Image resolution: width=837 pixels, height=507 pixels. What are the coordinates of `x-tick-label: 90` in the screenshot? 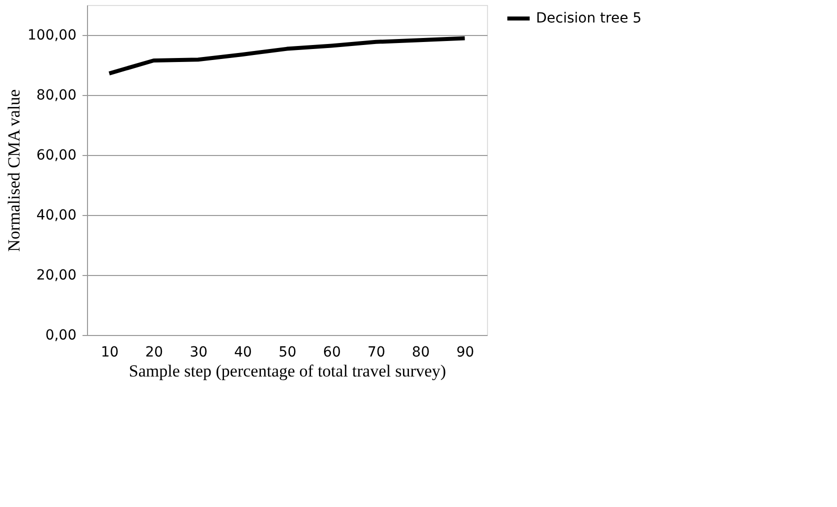 It's located at (465, 352).